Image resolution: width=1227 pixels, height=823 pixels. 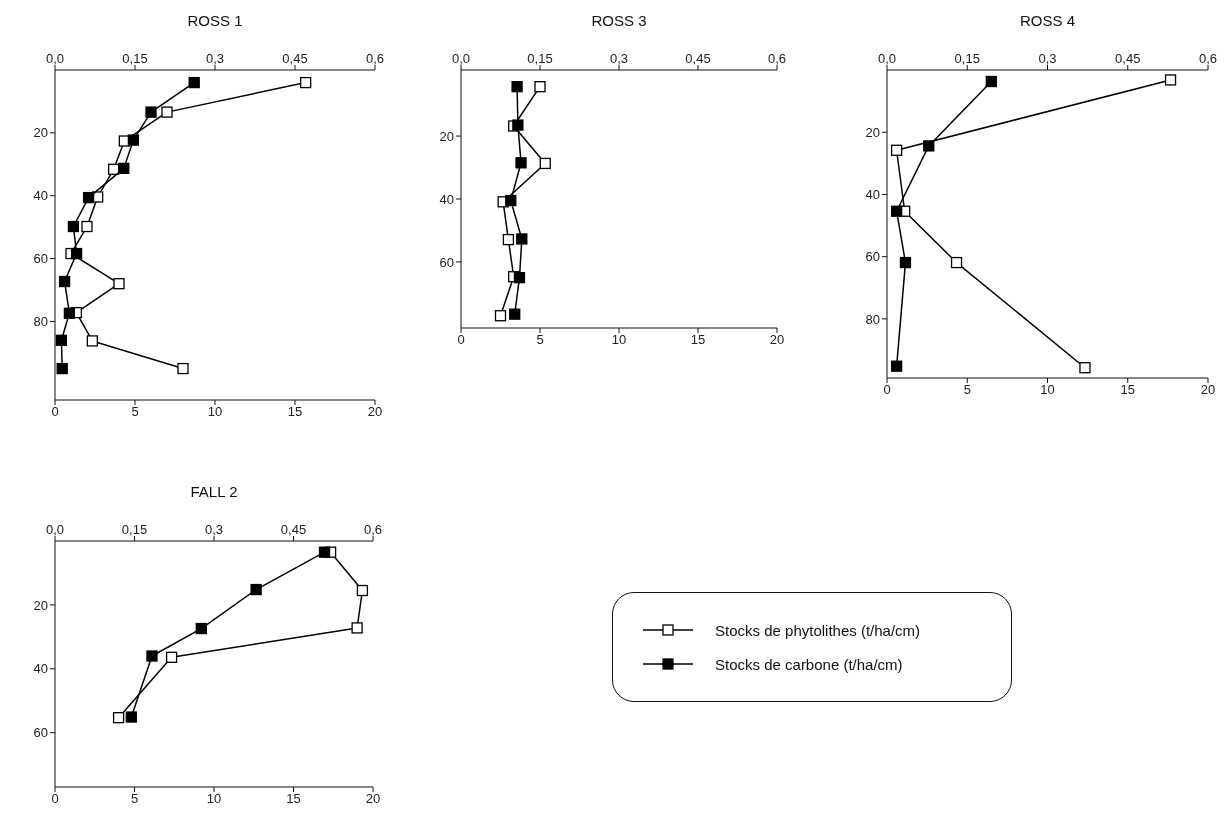 I want to click on chart-title: ROSS 1, so click(x=215, y=20).